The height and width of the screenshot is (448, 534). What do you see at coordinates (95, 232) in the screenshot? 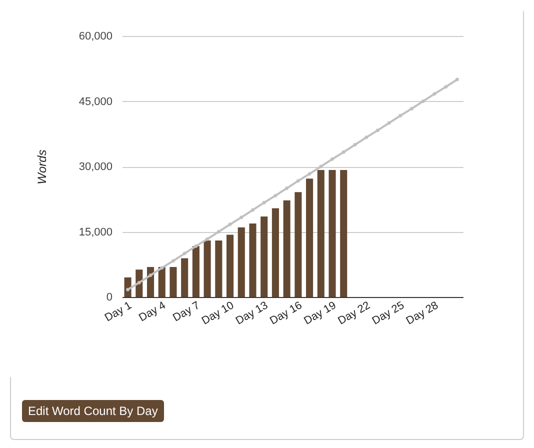
I see `y-tick-label: 15,000` at bounding box center [95, 232].